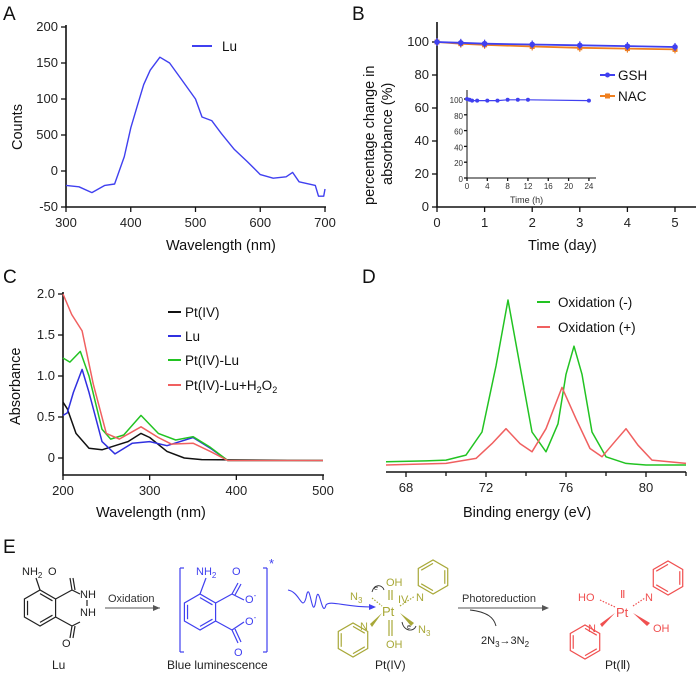  I want to click on pyridine-ring-1-double-bond, so click(427, 566).